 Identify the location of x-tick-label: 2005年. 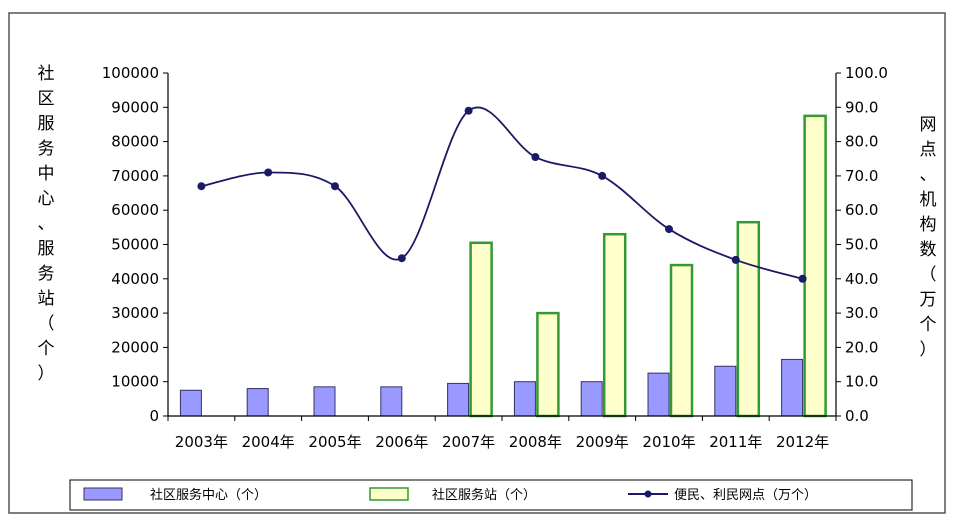
(334, 442).